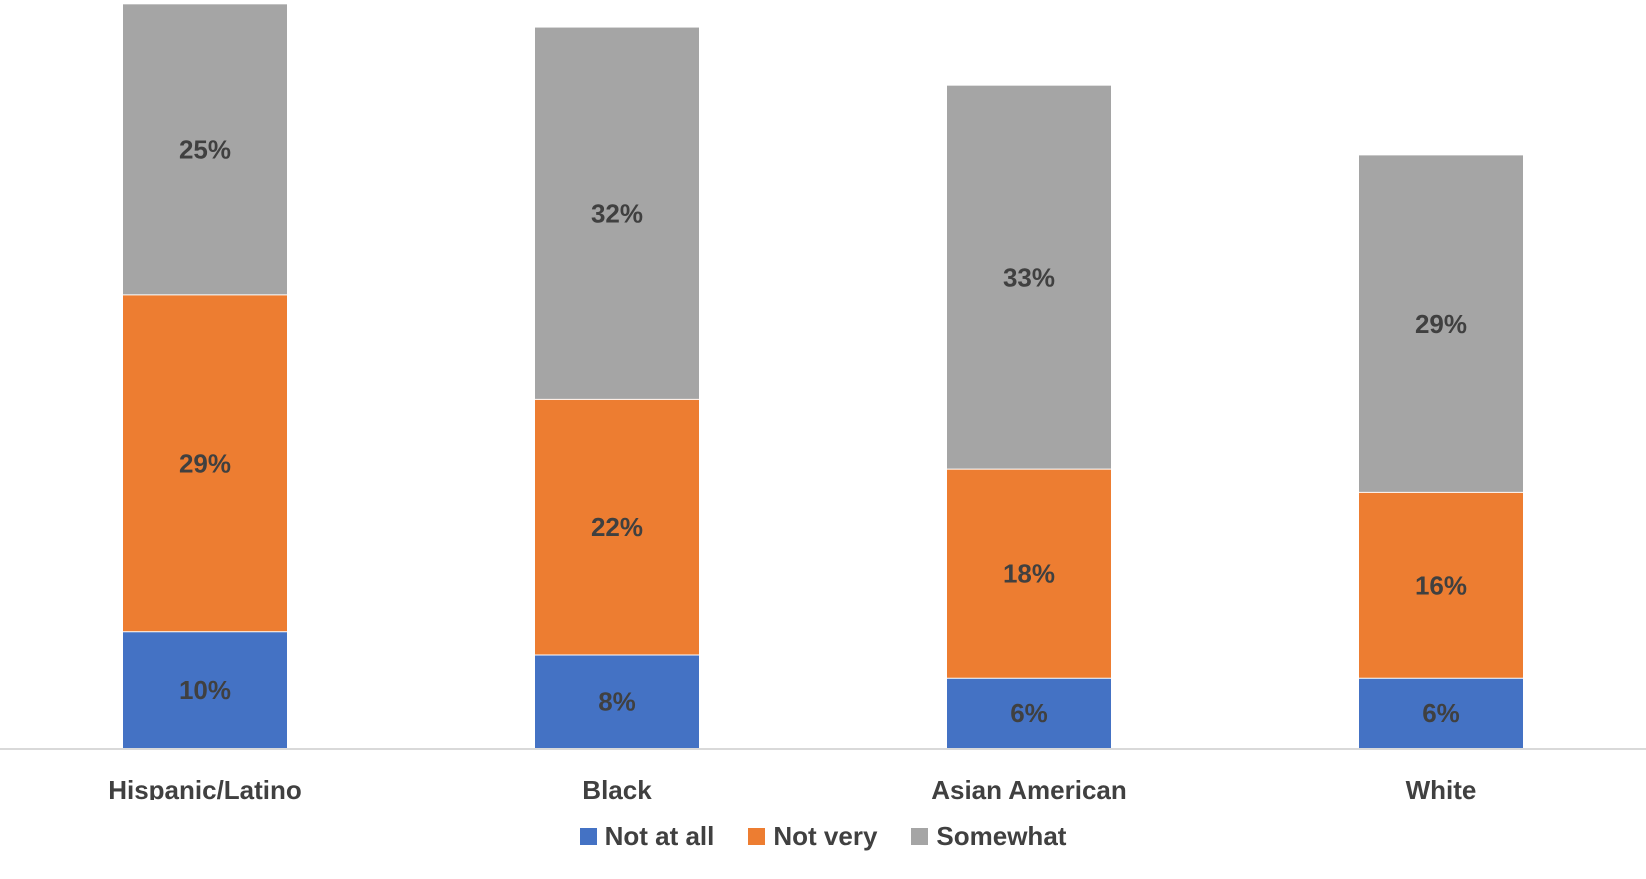 The height and width of the screenshot is (879, 1646). What do you see at coordinates (205, 787) in the screenshot?
I see `category-label: Hispanic/Latino` at bounding box center [205, 787].